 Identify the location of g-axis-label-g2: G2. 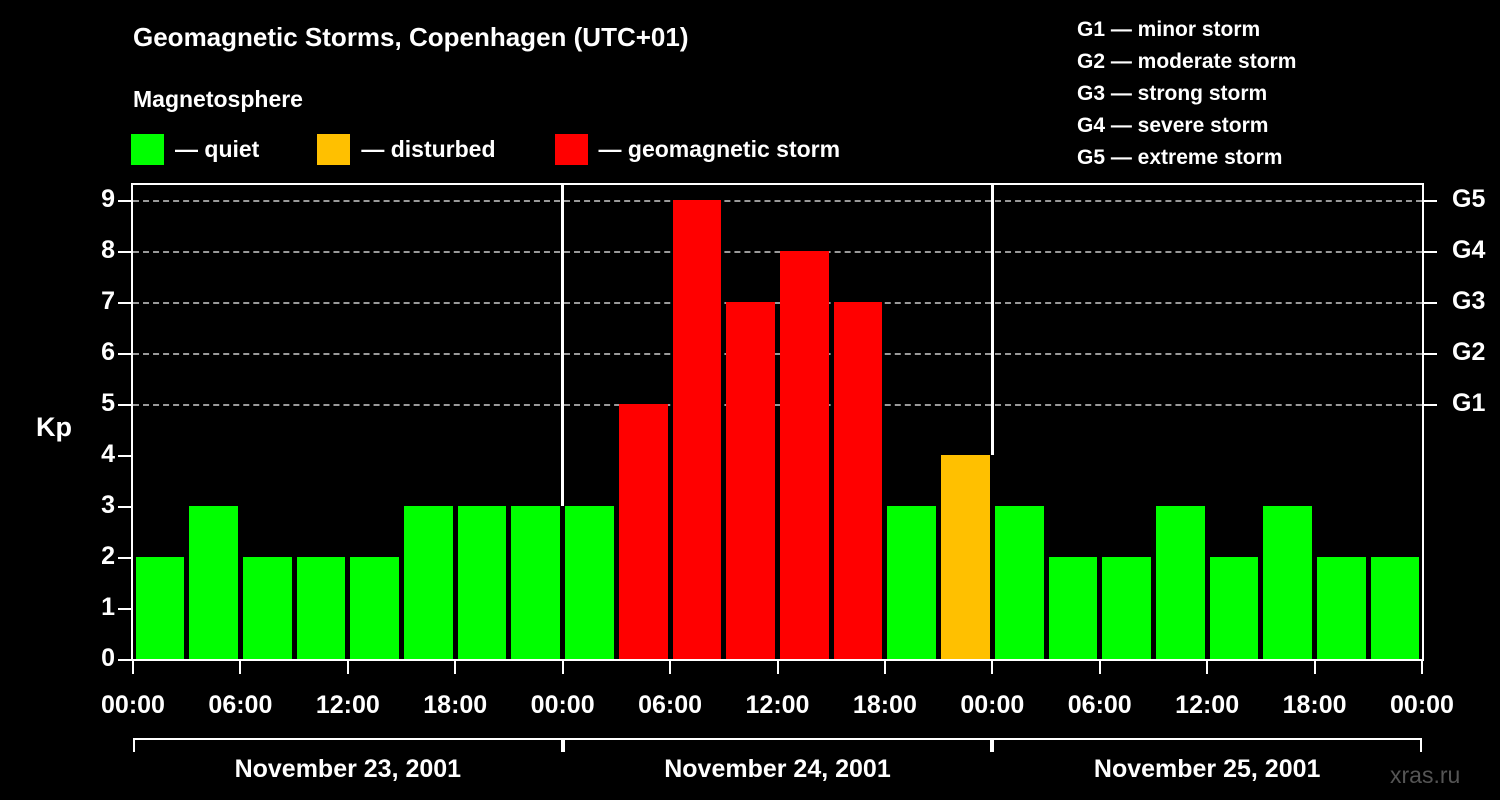
(1469, 352).